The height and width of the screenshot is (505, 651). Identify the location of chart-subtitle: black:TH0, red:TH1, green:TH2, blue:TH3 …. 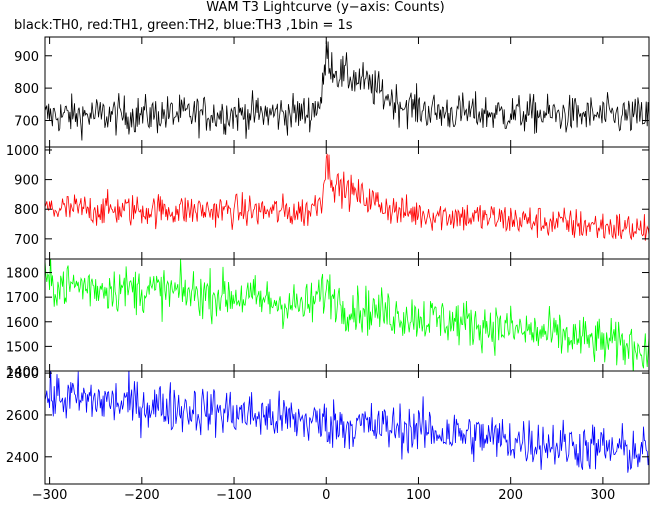
(183, 25).